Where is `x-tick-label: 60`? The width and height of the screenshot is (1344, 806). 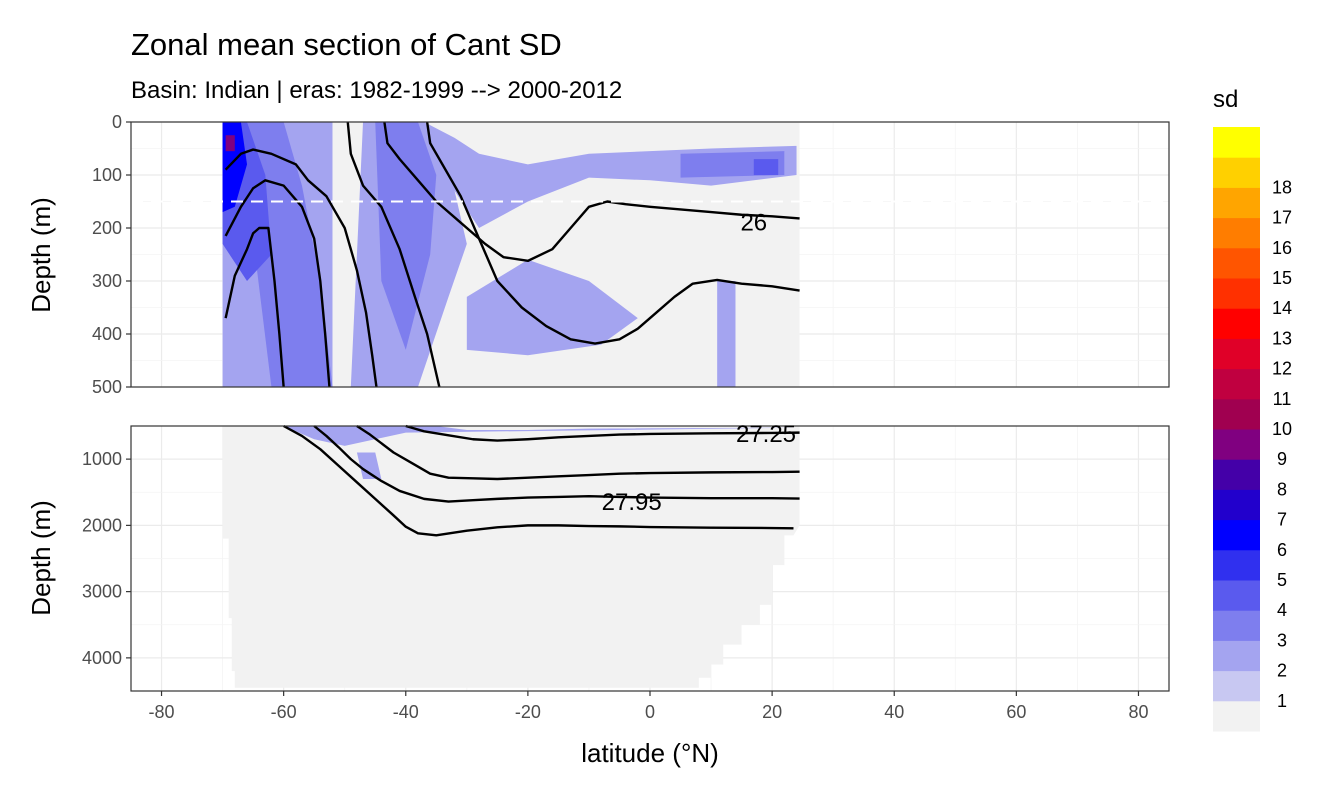 x-tick-label: 60 is located at coordinates (1016, 712).